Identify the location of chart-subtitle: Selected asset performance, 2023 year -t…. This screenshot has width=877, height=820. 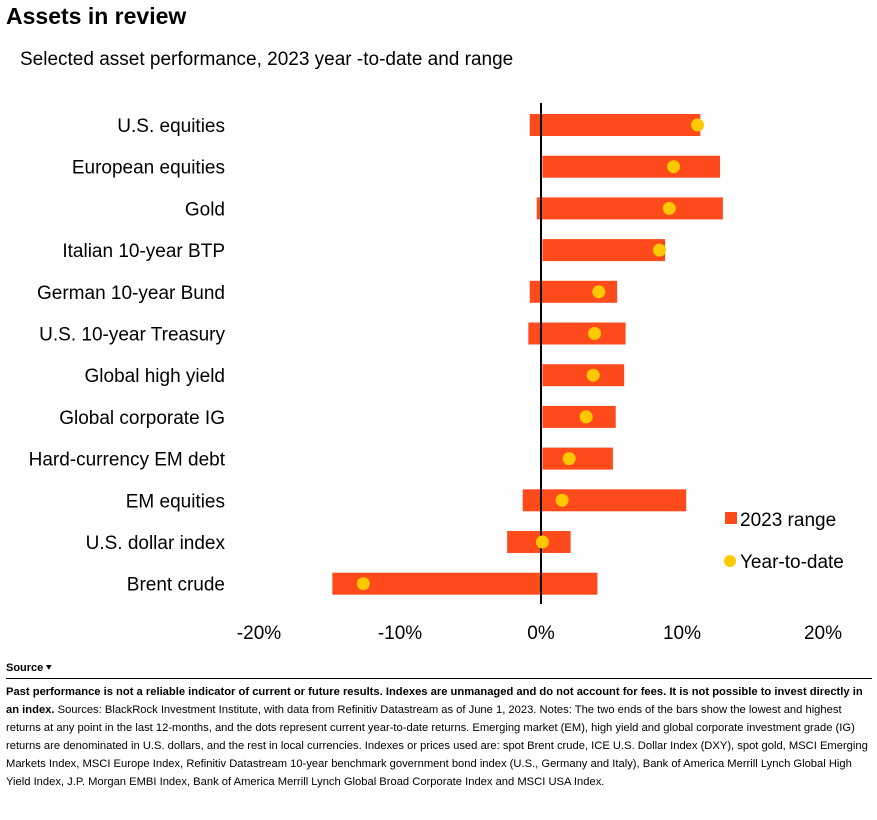
(267, 59).